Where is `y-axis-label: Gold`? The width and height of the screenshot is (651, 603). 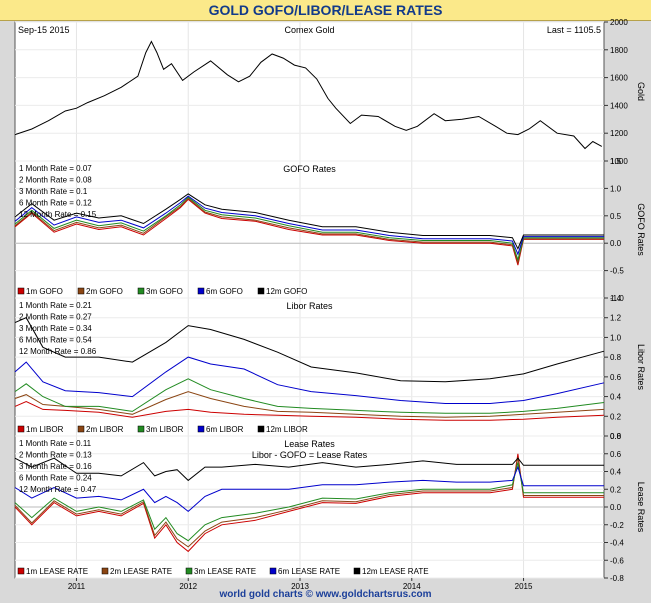 y-axis-label: Gold is located at coordinates (641, 91).